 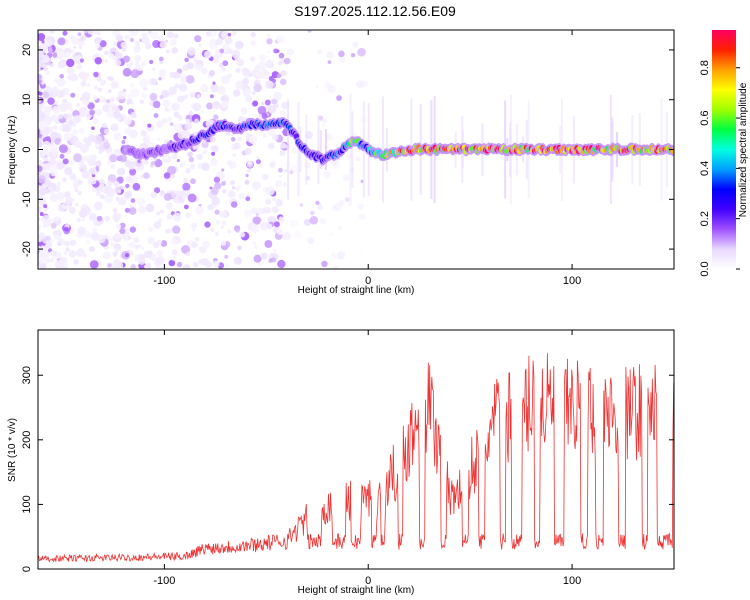 I want to click on x-tick-label: 100, so click(x=572, y=581).